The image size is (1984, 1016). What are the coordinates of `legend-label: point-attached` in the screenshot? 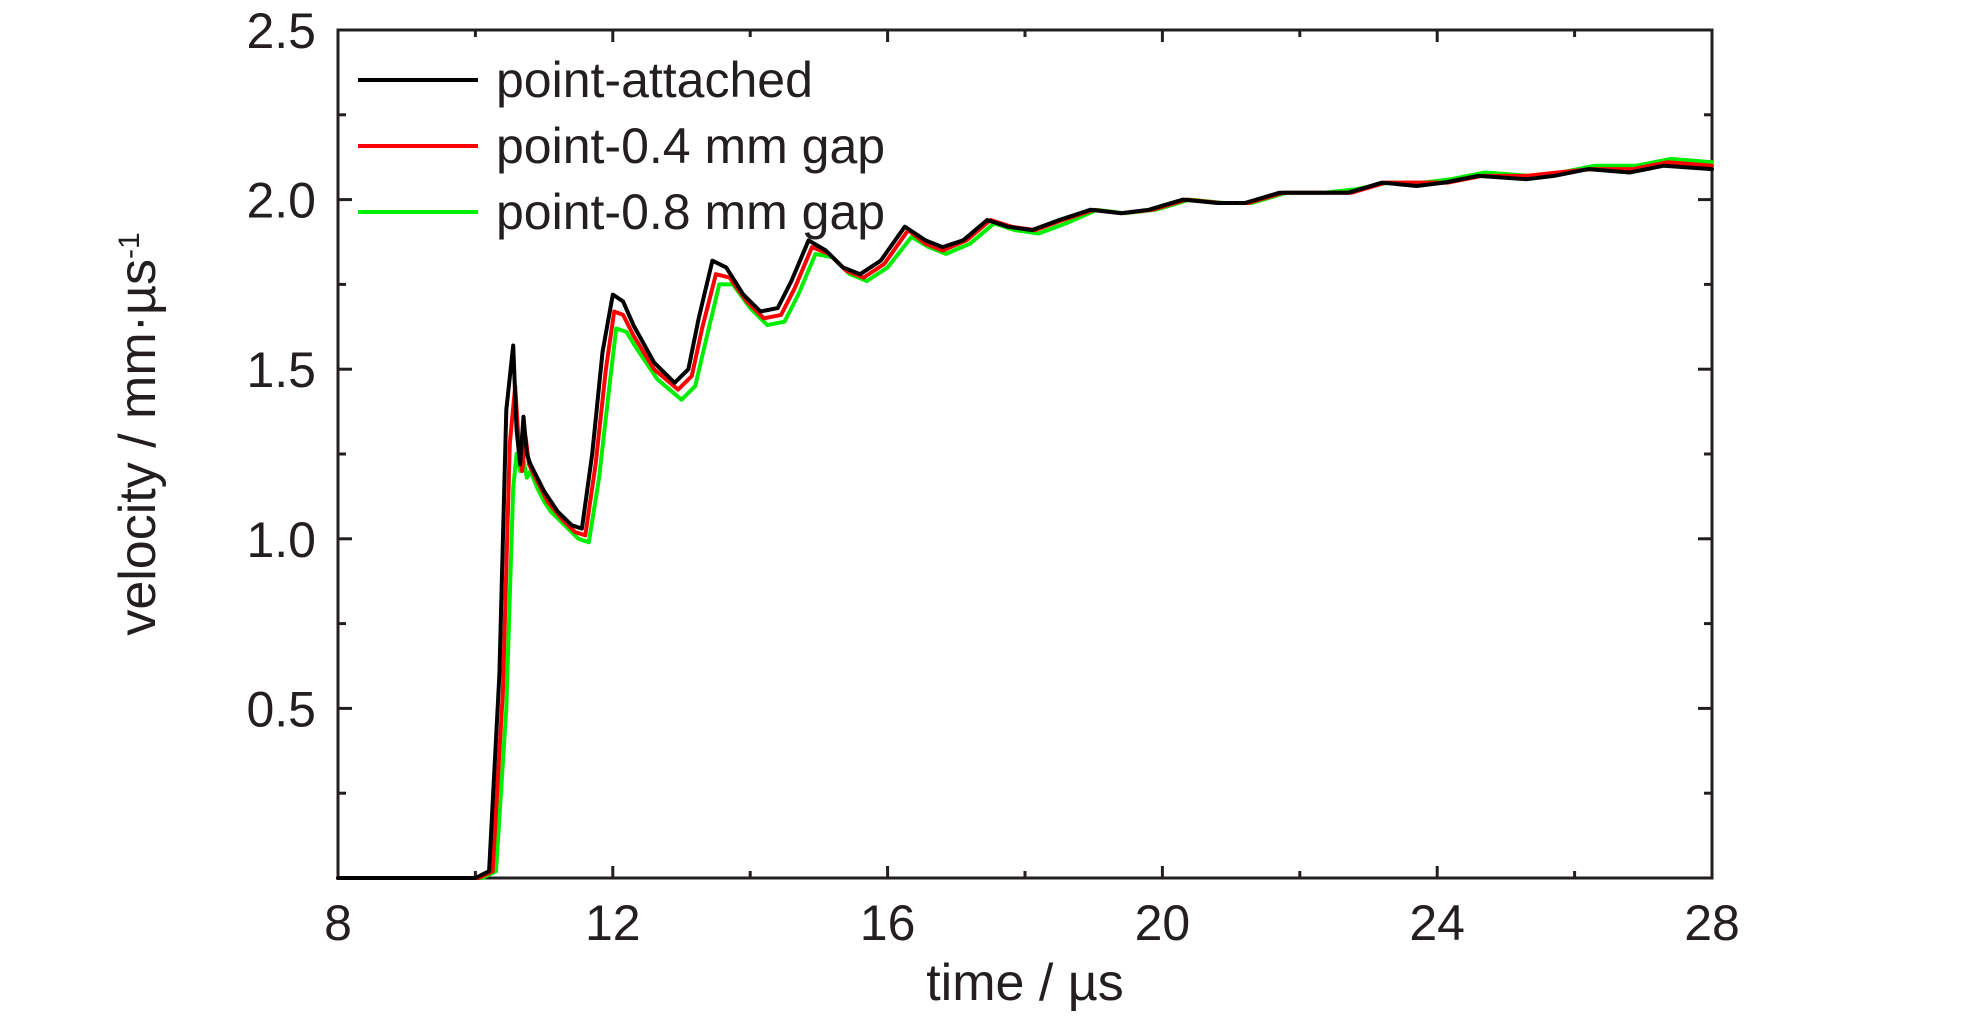 It's located at (654, 80).